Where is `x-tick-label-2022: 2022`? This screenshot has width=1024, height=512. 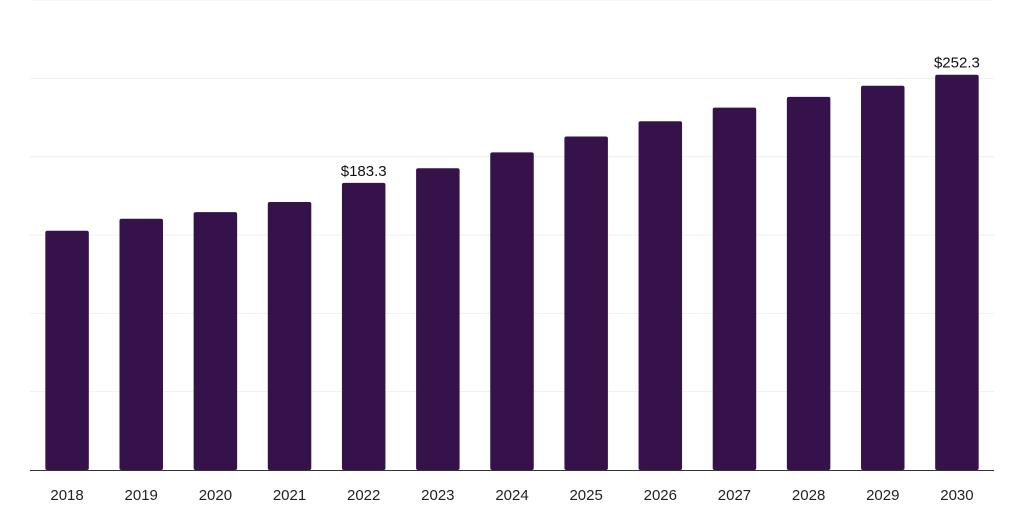 x-tick-label-2022: 2022 is located at coordinates (363, 495).